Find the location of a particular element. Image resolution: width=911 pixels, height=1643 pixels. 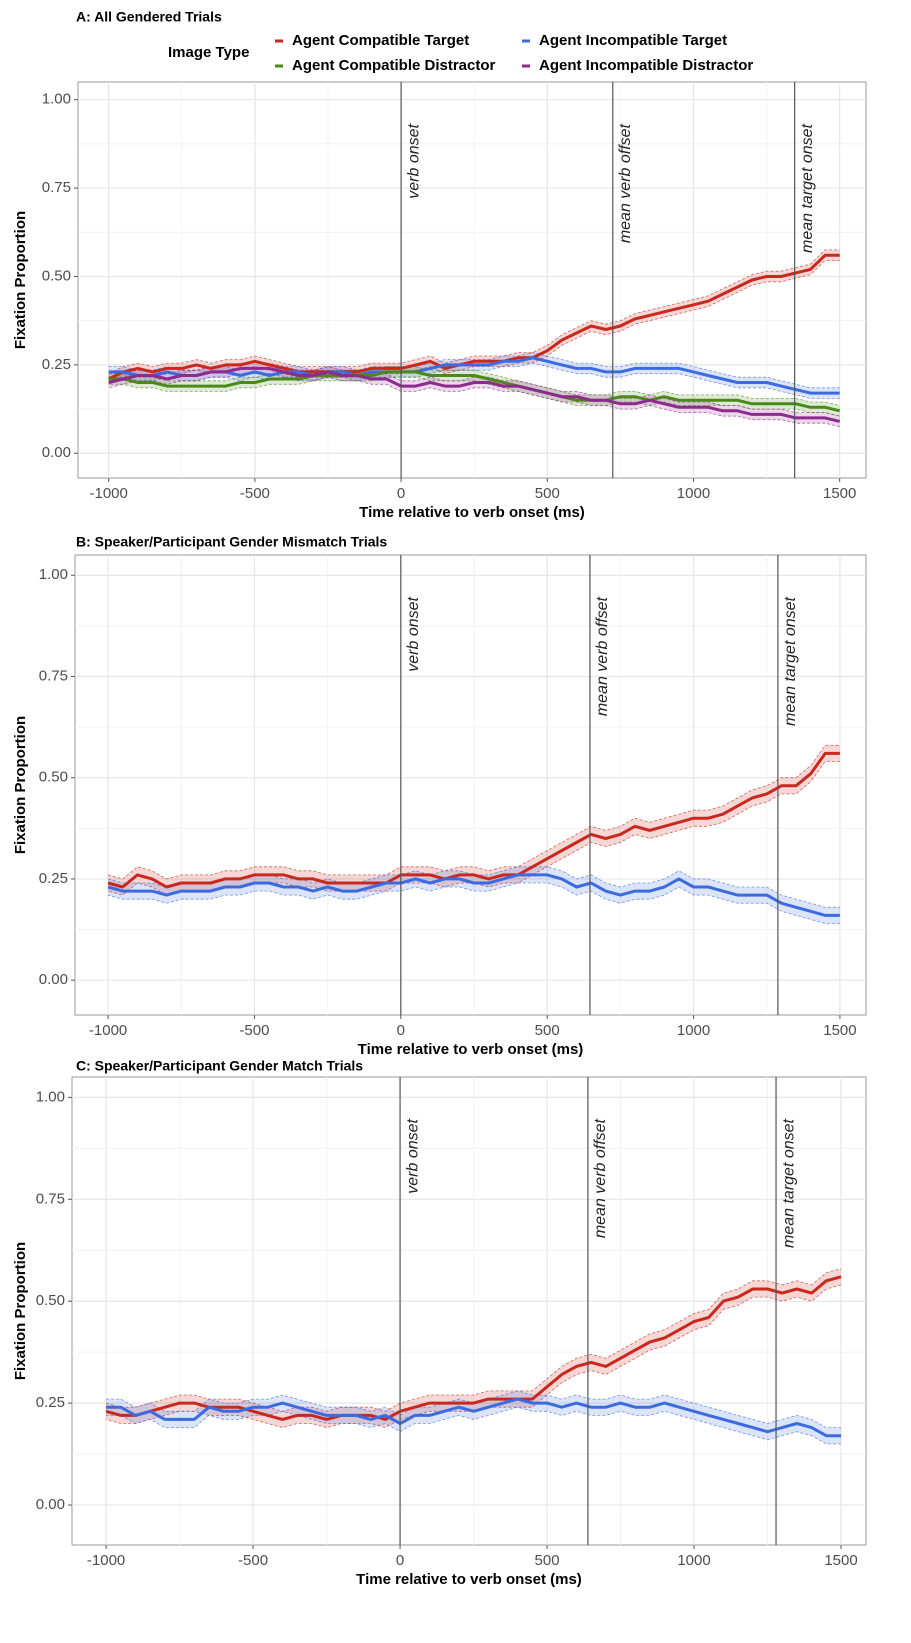

legend-label: Agent Incompatible Target is located at coordinates (633, 40).